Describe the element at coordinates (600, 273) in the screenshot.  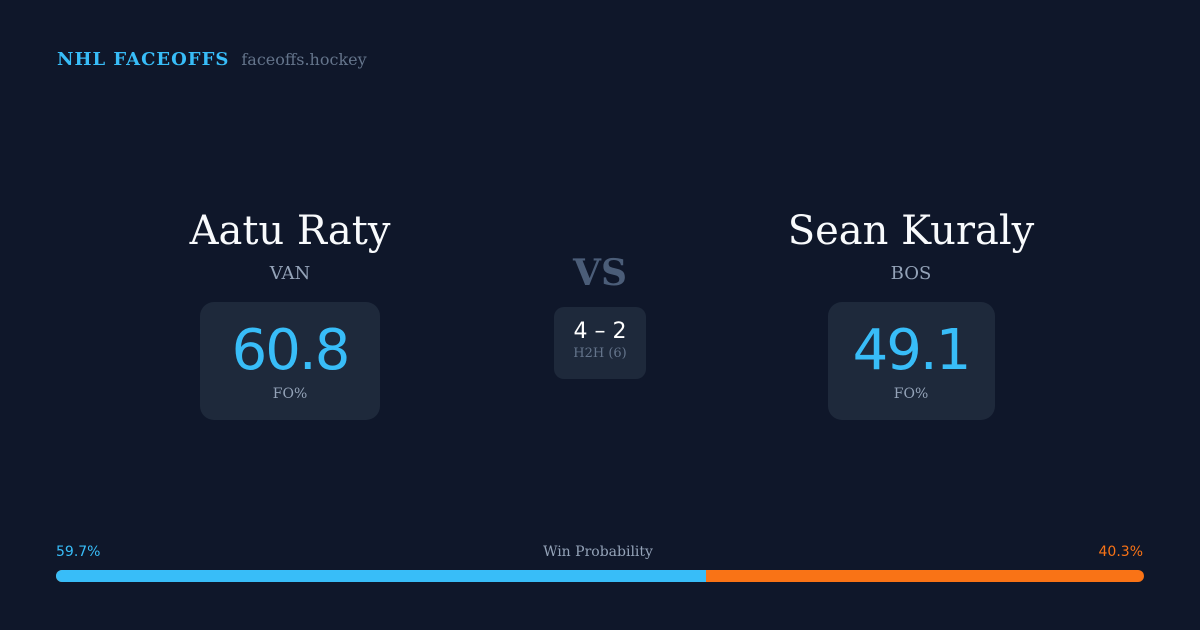
I see `vs-label: VS` at that location.